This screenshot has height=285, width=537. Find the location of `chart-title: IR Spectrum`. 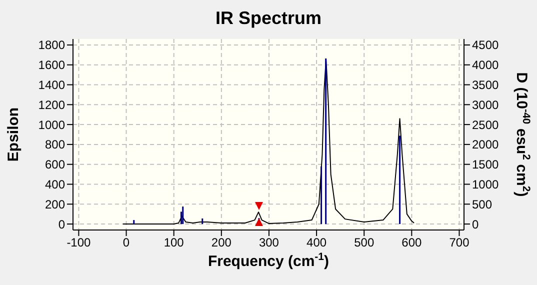

chart-title: IR Spectrum is located at coordinates (268, 18).